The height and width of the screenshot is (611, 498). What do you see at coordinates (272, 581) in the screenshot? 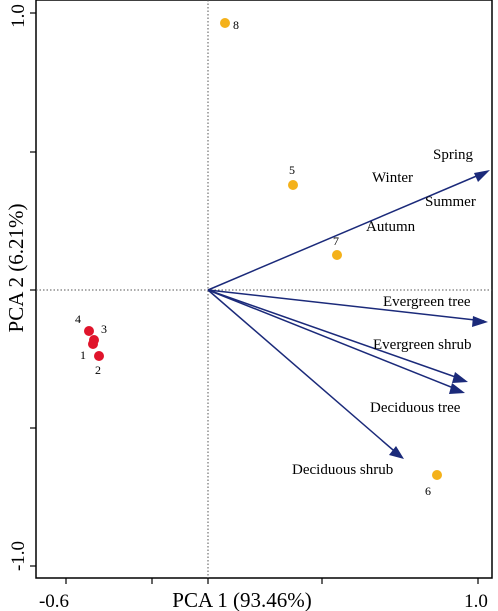
I see `x-tick-marks` at bounding box center [272, 581].